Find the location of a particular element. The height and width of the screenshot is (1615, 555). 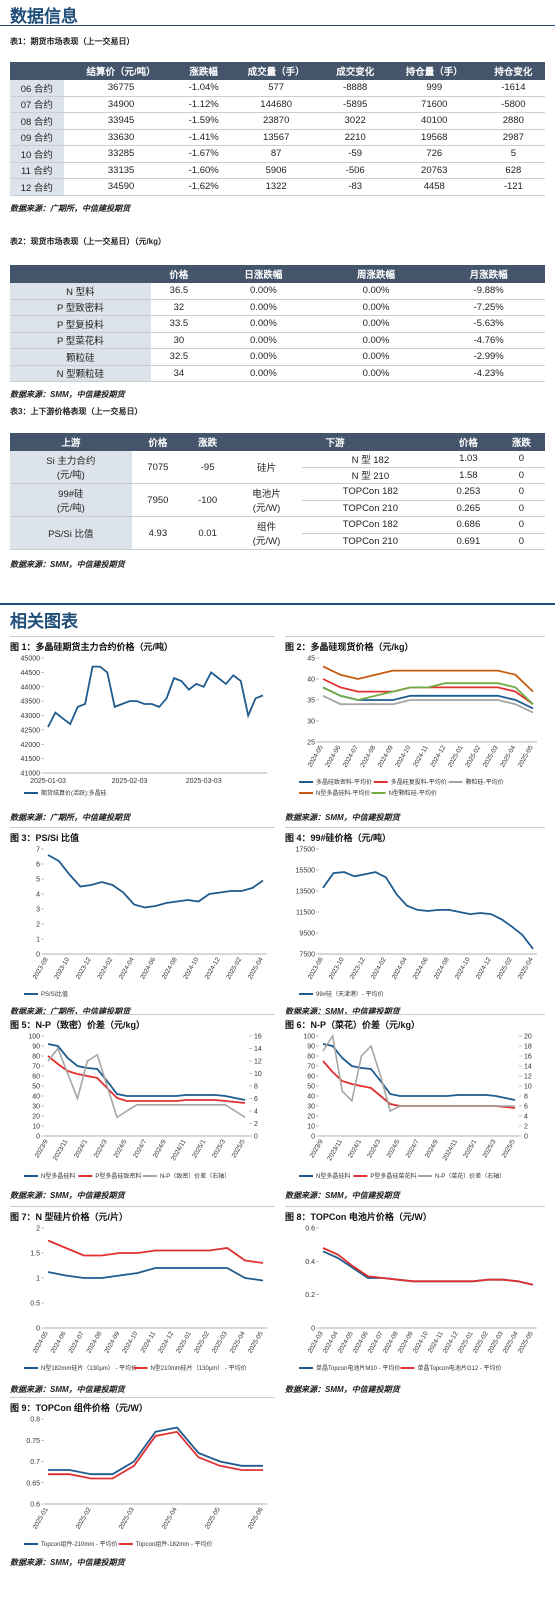

y2-tick-label: 14 is located at coordinates (258, 1049).